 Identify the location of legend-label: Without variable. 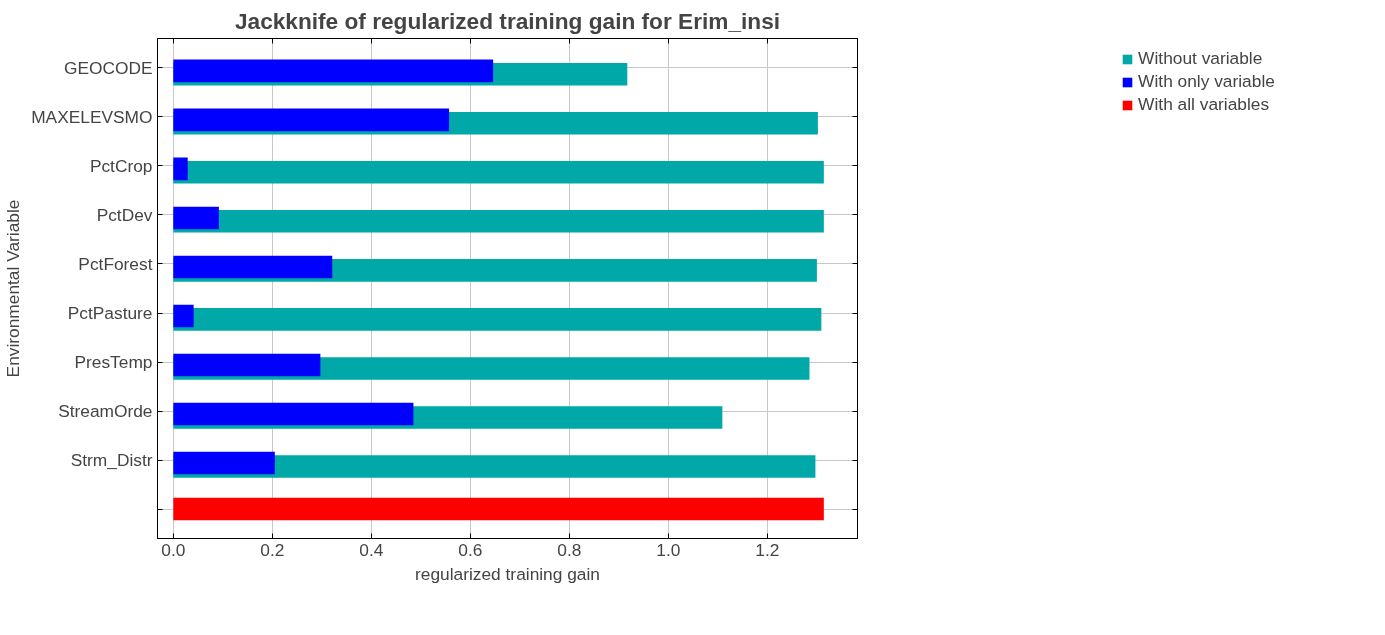
(1200, 58).